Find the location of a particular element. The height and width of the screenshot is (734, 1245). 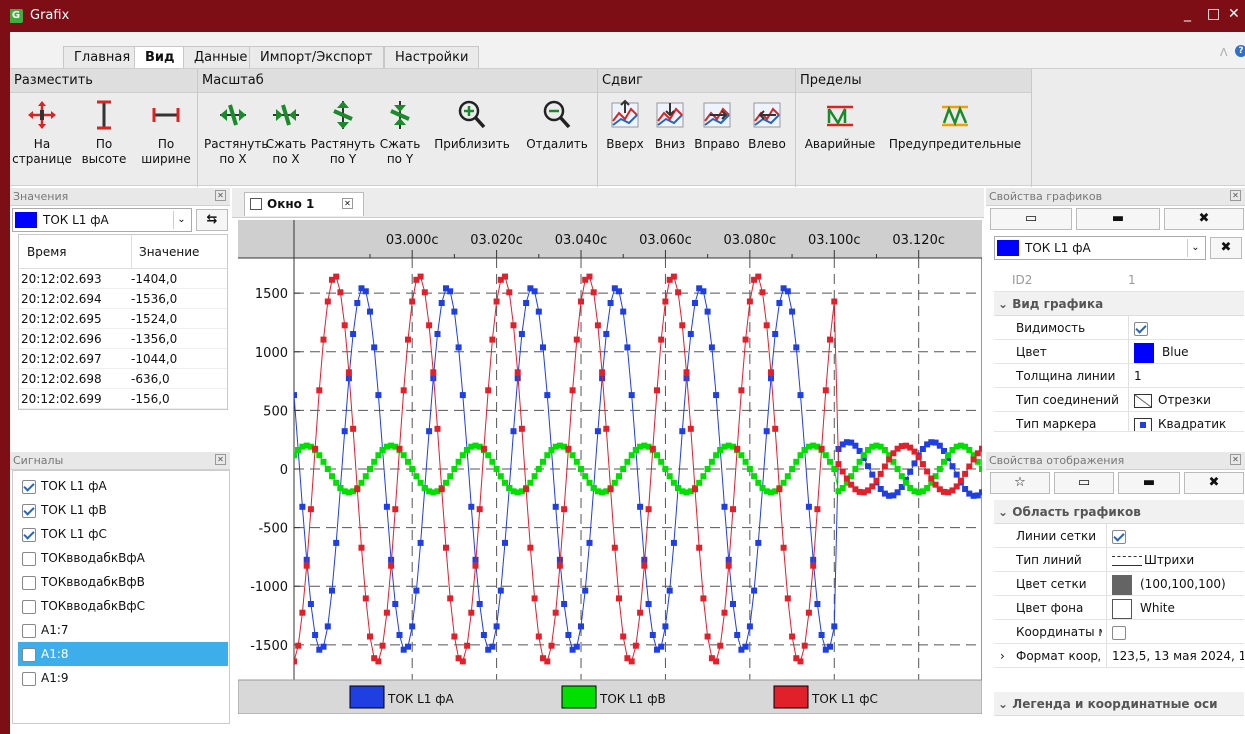

prop-row: Тип маркера Квадратик is located at coordinates (1119, 422).